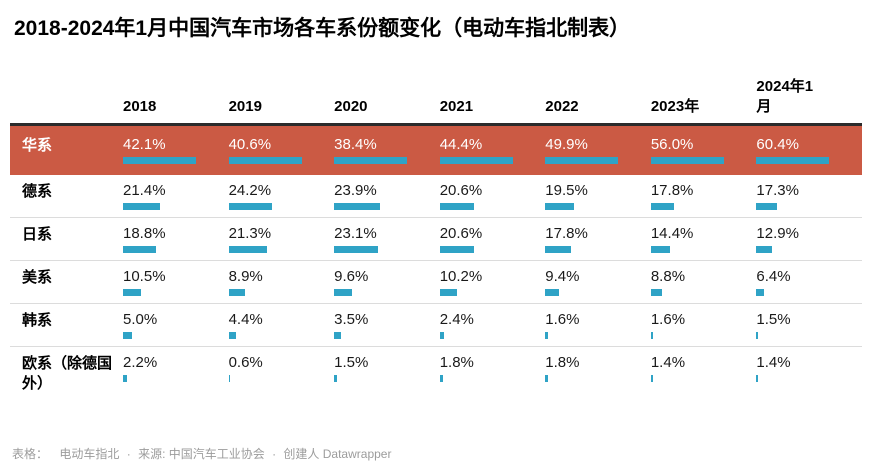 The image size is (870, 475). I want to click on cell-value: 2.2%, so click(140, 362).